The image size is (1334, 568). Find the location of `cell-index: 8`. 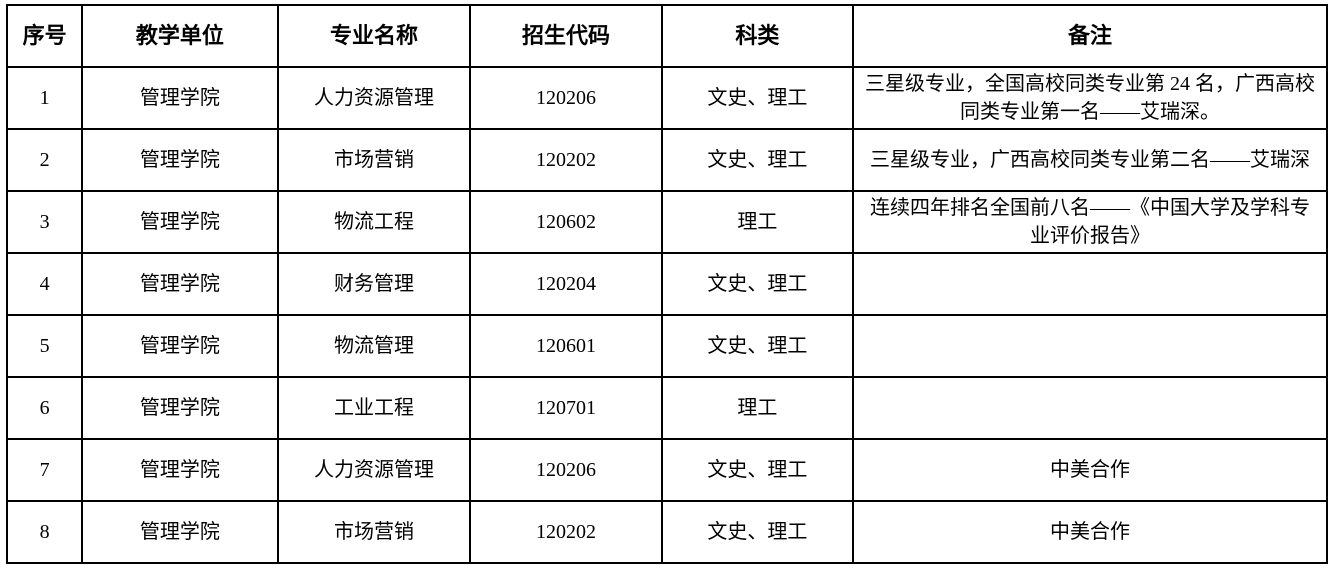

cell-index: 8 is located at coordinates (44, 532).